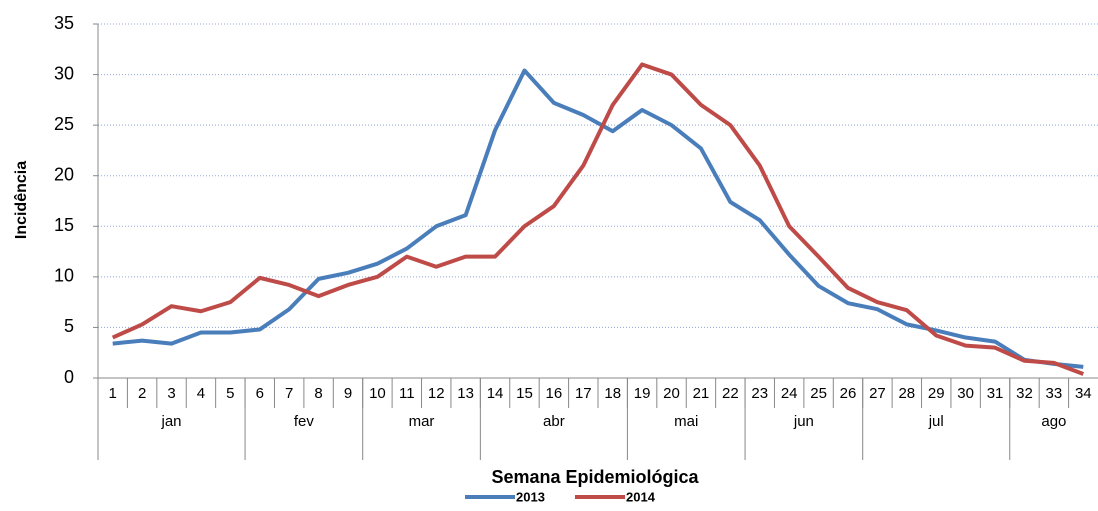 Image resolution: width=1098 pixels, height=511 pixels. I want to click on x-tick-label: 20, so click(671, 393).